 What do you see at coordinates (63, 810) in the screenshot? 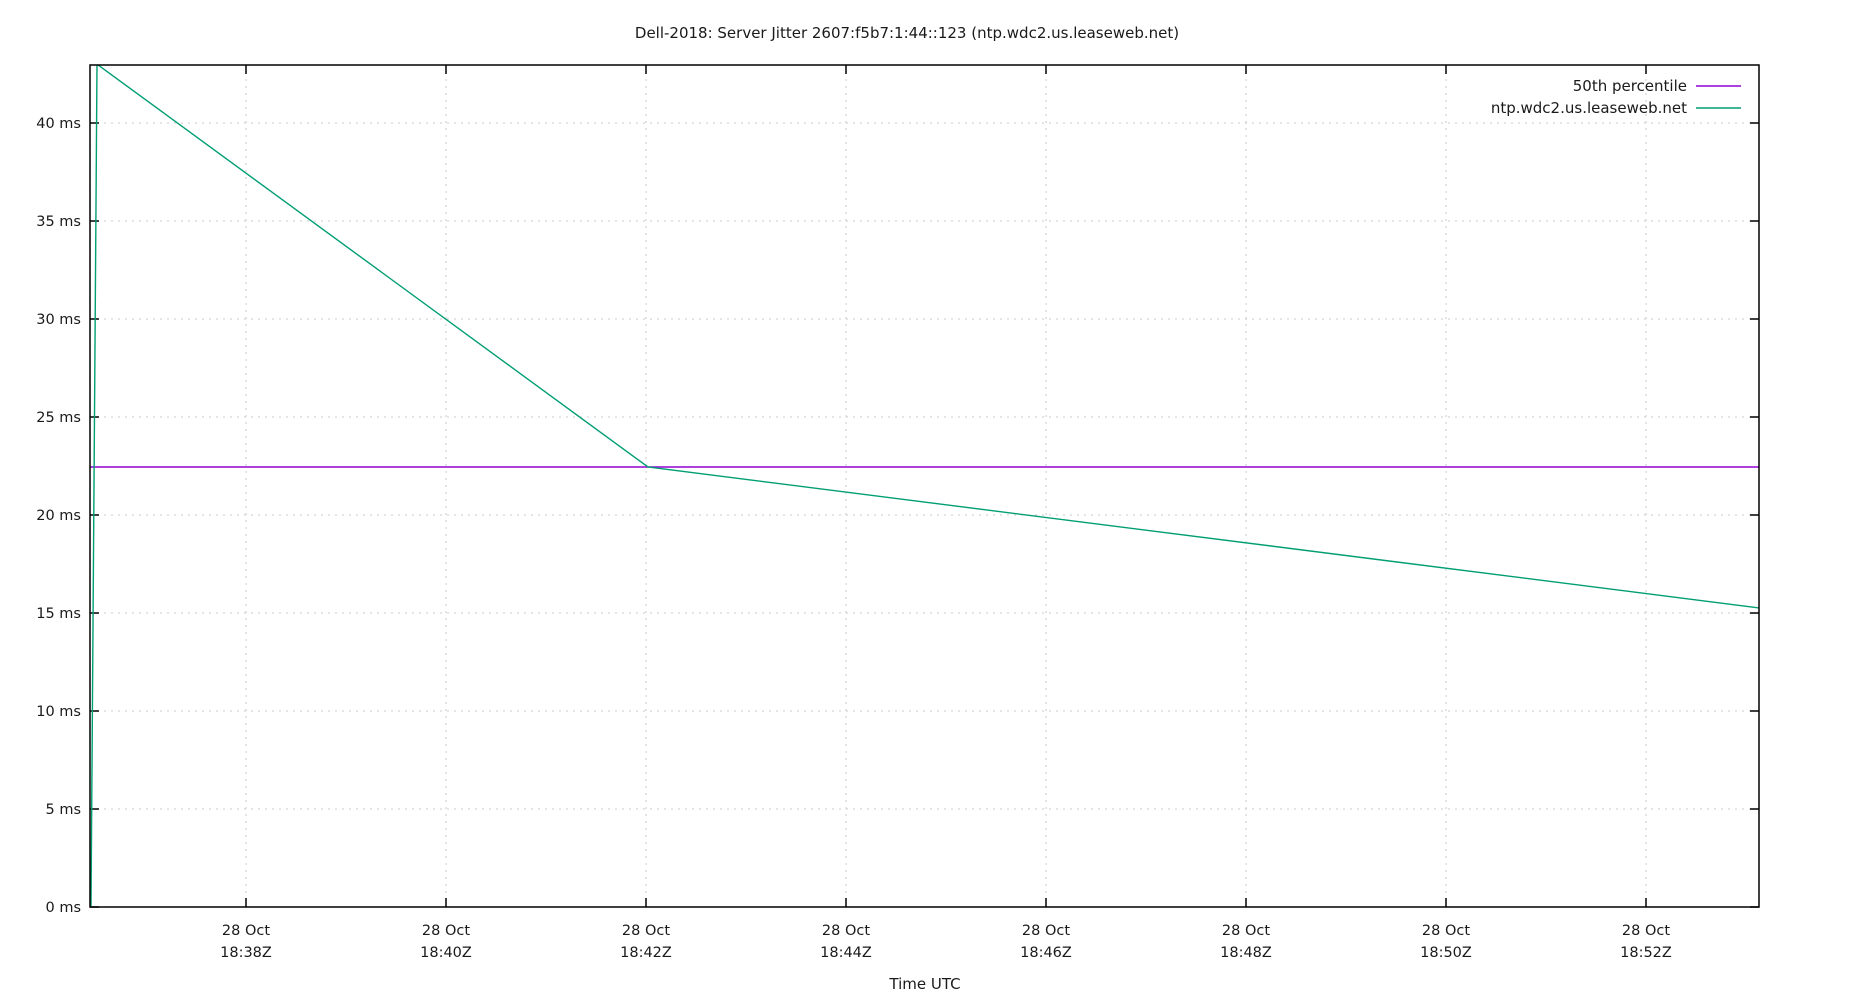
I see `y-tick-label: 5 ms` at bounding box center [63, 810].